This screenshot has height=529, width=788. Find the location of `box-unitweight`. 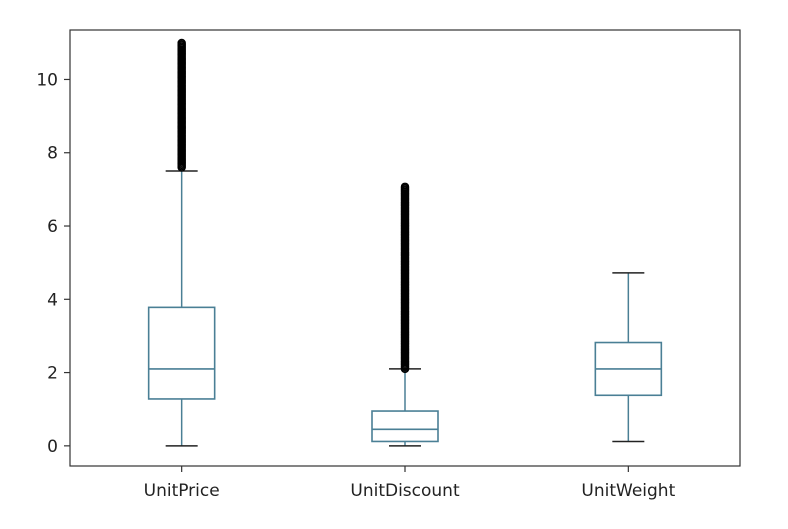

box-unitweight is located at coordinates (628, 357).